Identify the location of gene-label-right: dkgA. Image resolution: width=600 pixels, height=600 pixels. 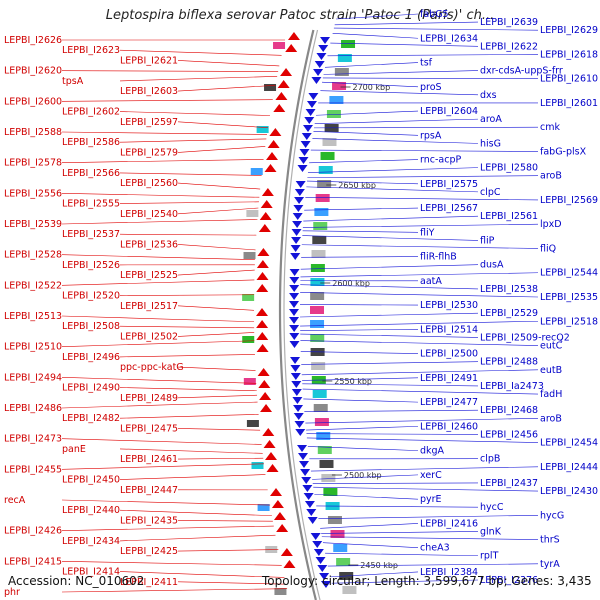
(432, 451).